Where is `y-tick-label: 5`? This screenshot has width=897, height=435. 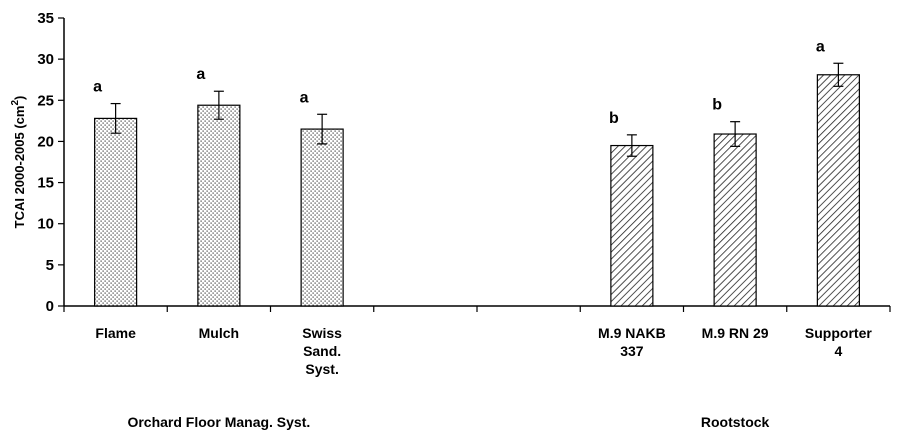
y-tick-label: 5 is located at coordinates (50, 265).